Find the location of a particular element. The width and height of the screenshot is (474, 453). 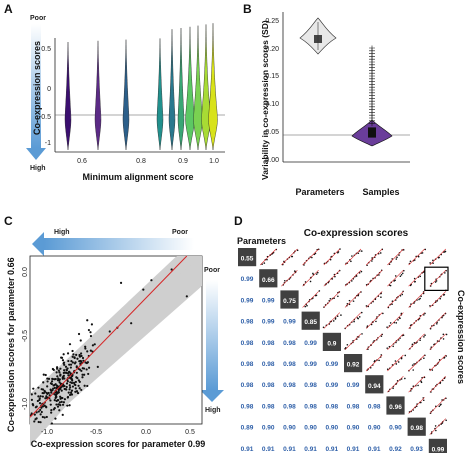

ytick-b-0: 0.25 is located at coordinates (272, 21).